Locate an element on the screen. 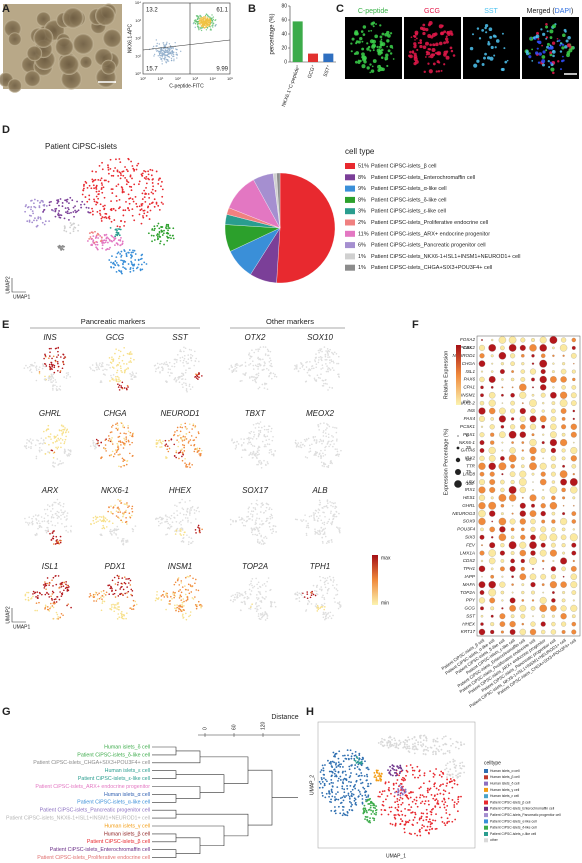  dendrogram-branch is located at coordinates (164, 814).